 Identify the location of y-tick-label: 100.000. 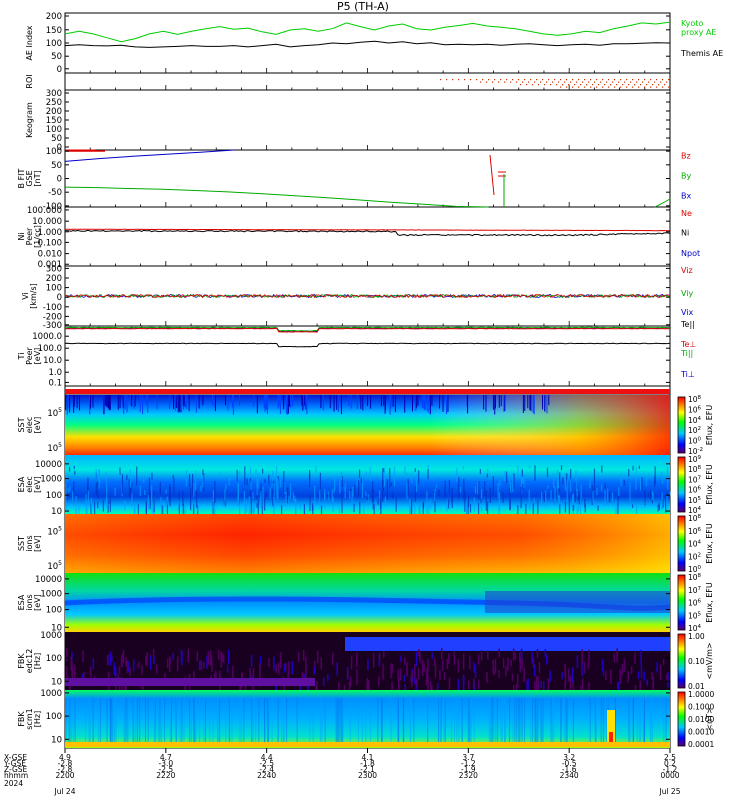
(44, 211).